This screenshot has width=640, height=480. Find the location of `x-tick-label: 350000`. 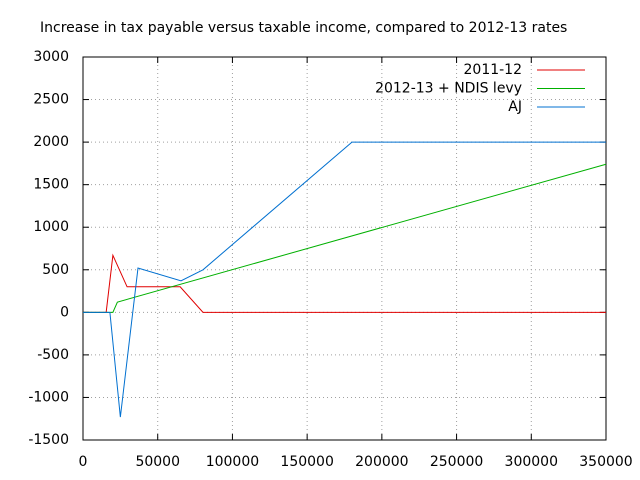

x-tick-label: 350000 is located at coordinates (605, 462).